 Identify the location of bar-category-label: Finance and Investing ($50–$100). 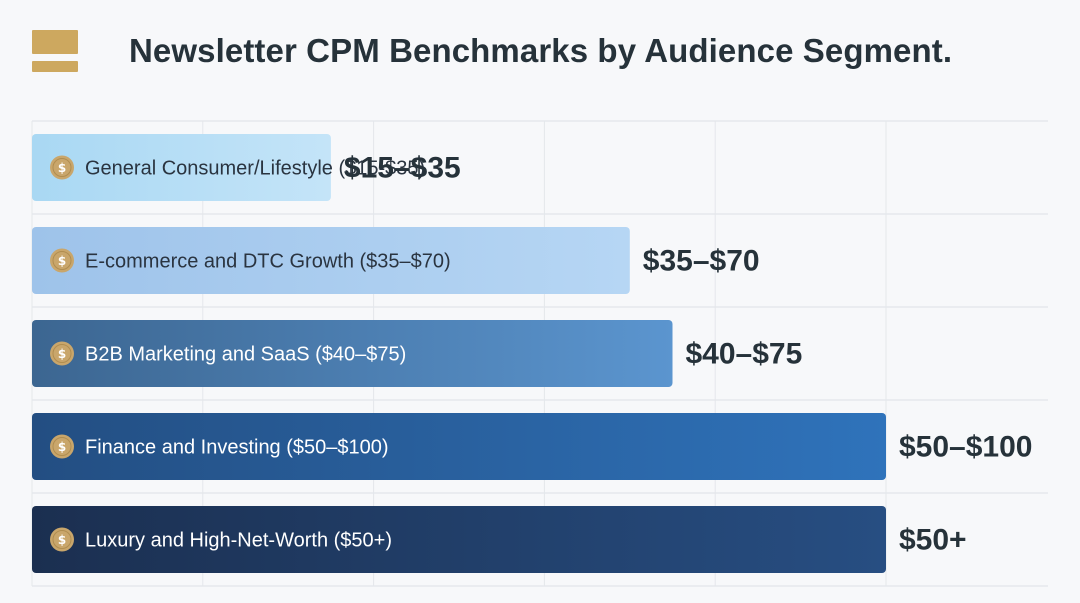
(237, 448).